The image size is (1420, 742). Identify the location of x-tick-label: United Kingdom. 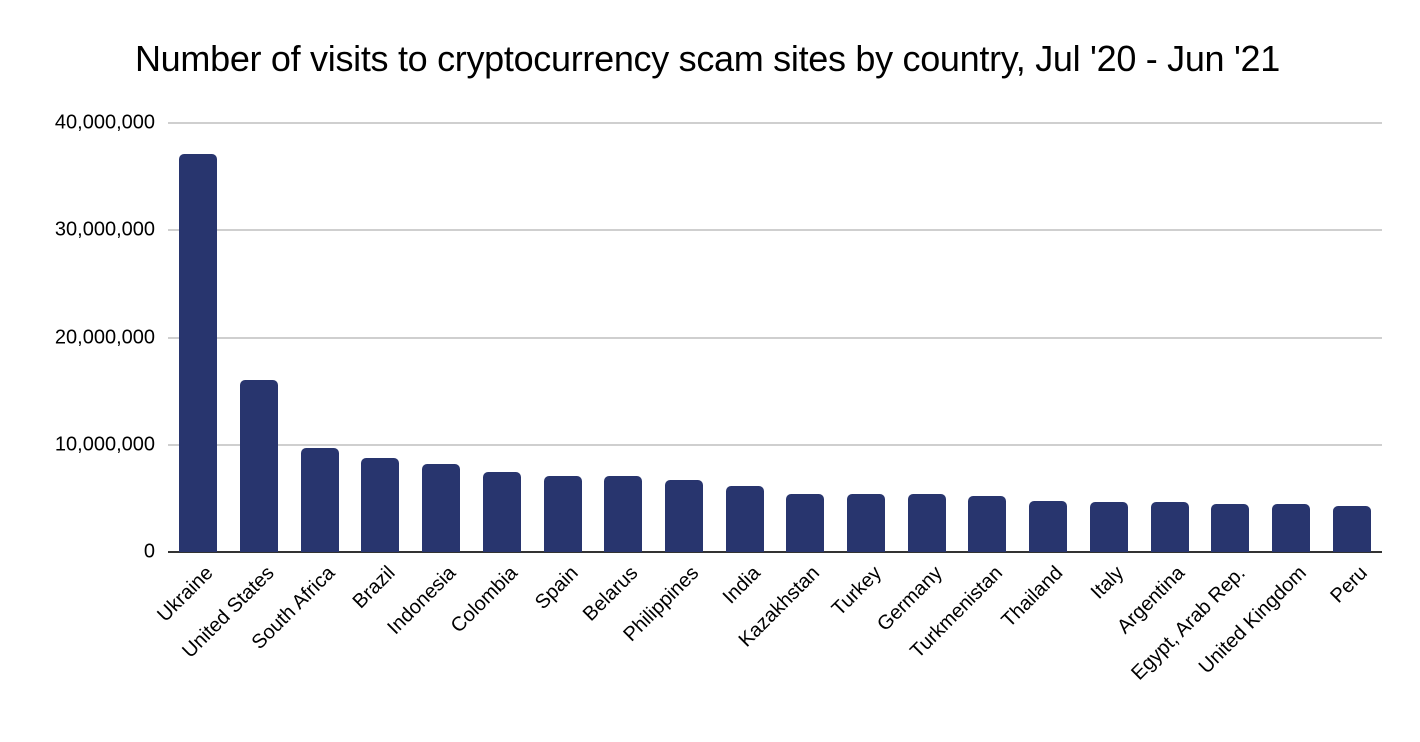
(1252, 620).